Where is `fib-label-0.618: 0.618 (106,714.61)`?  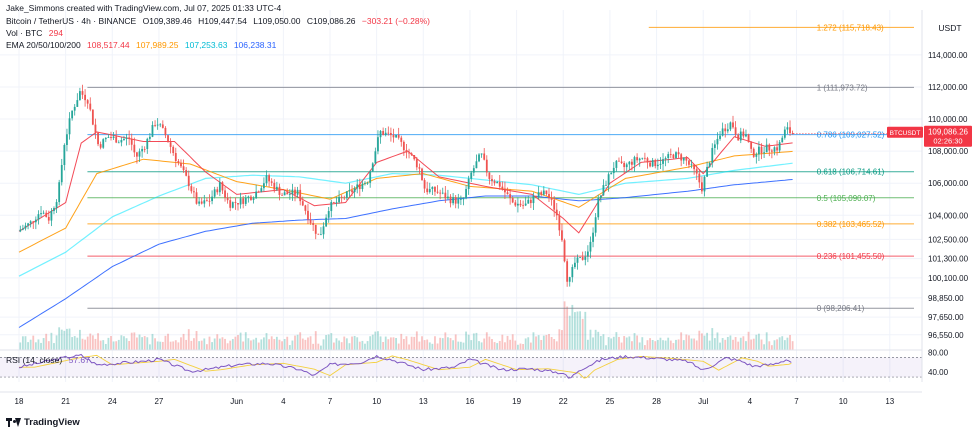 fib-label-0.618: 0.618 (106,714.61) is located at coordinates (851, 172).